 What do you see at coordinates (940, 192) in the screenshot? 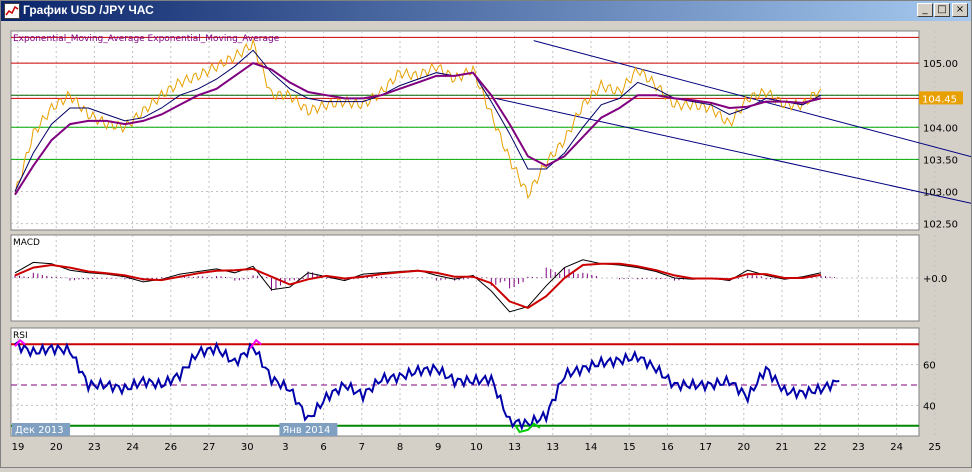
I see `price-tick-label: 103.00` at bounding box center [940, 192].